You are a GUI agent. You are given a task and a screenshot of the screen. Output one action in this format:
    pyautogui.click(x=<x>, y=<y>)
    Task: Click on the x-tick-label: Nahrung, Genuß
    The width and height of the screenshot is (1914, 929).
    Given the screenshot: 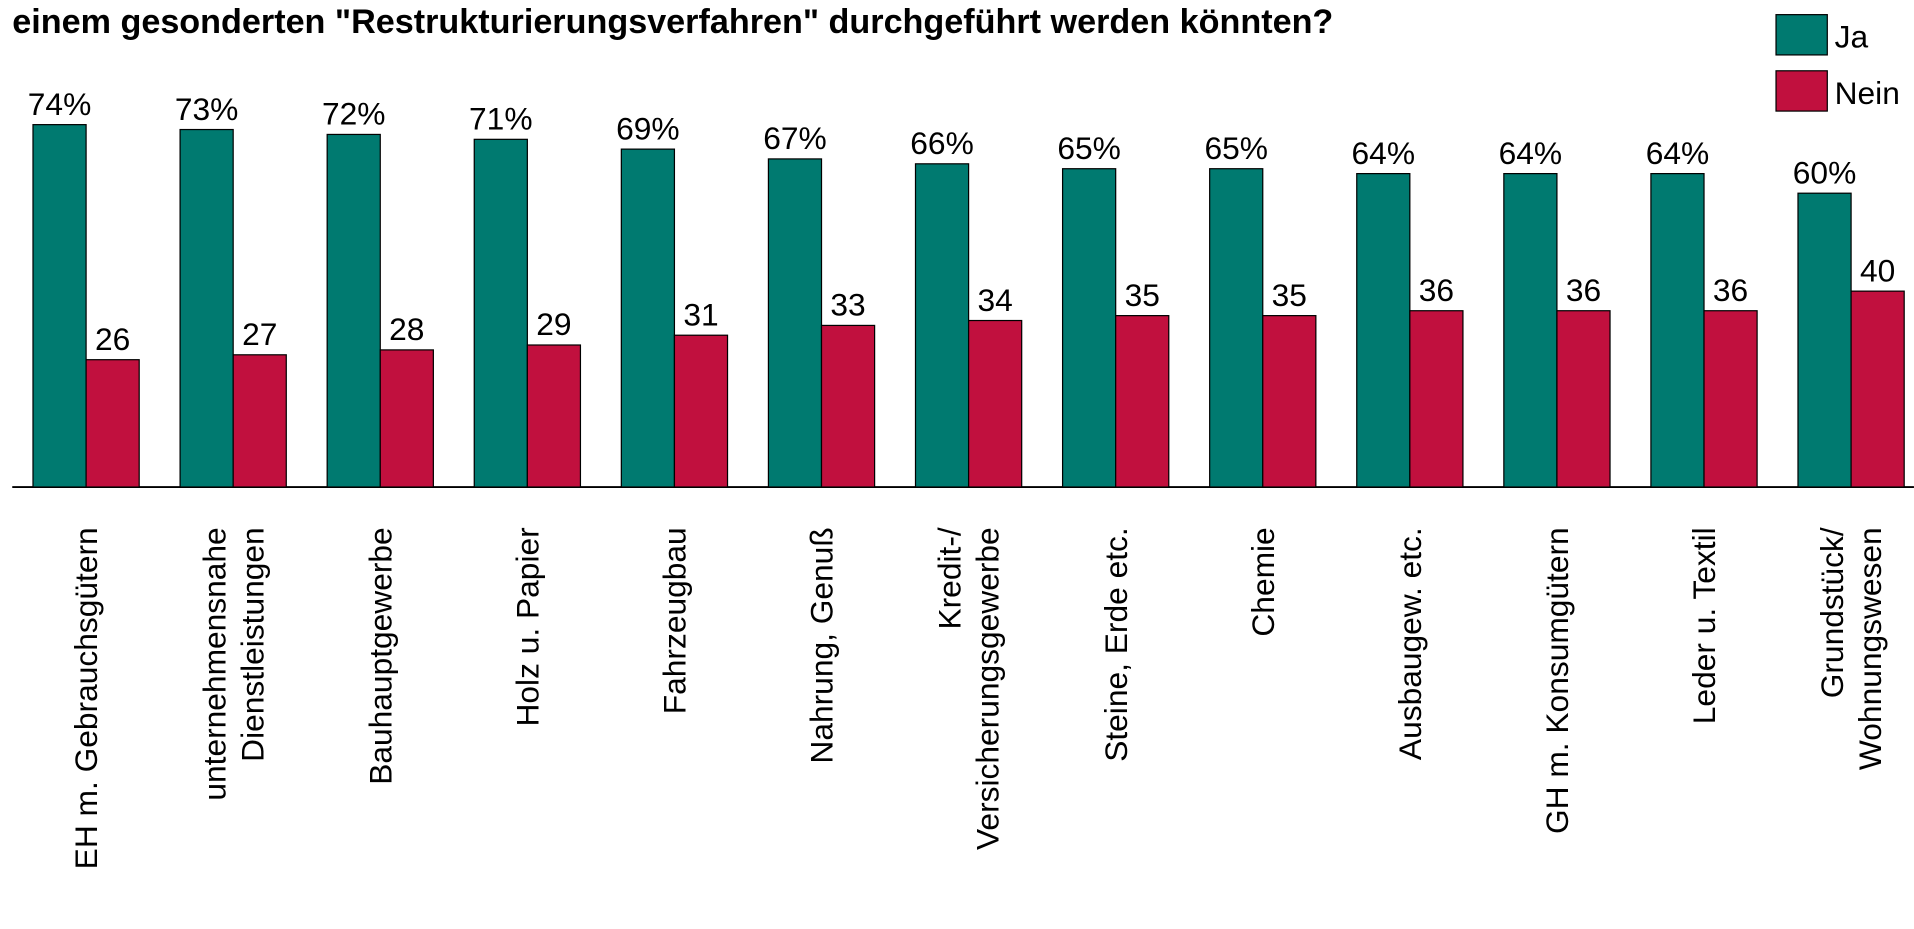 What is the action you would take?
    pyautogui.click(x=822, y=645)
    